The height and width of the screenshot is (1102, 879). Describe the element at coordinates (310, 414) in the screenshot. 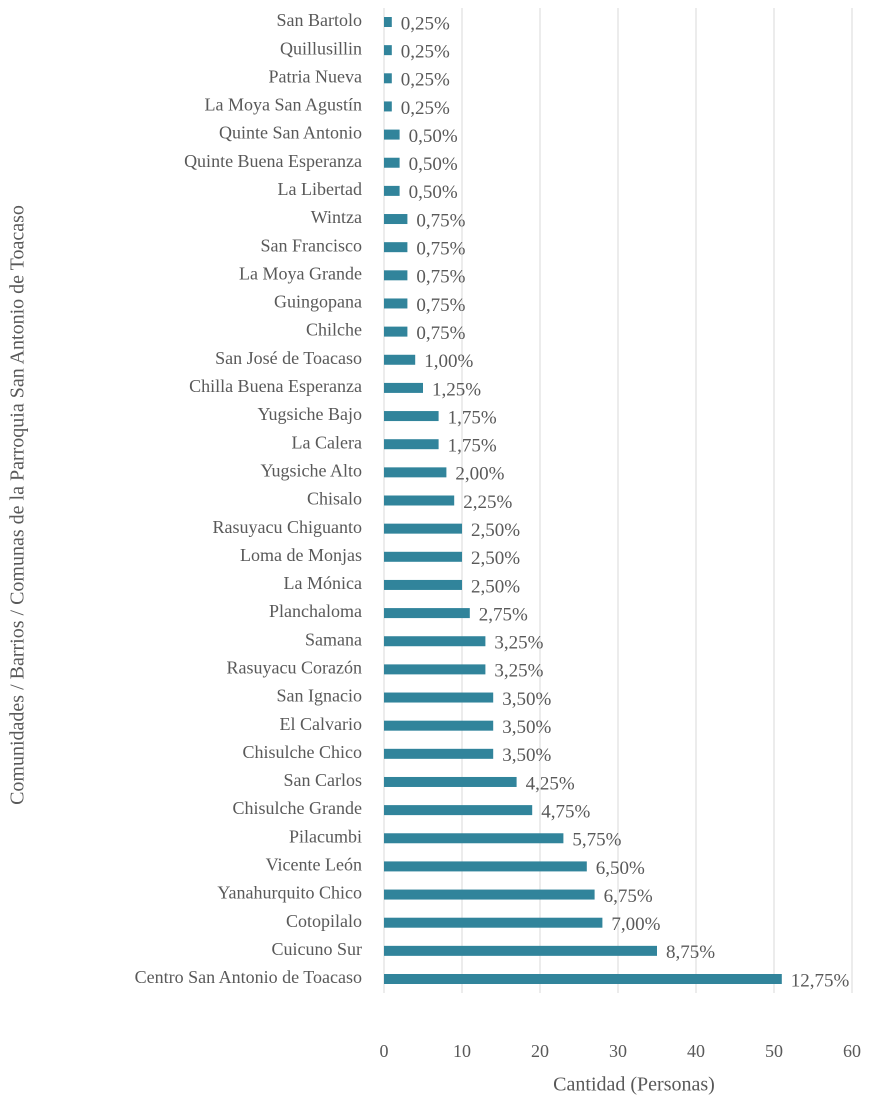

I see `y-tick-label: Yugsiche Bajo` at that location.